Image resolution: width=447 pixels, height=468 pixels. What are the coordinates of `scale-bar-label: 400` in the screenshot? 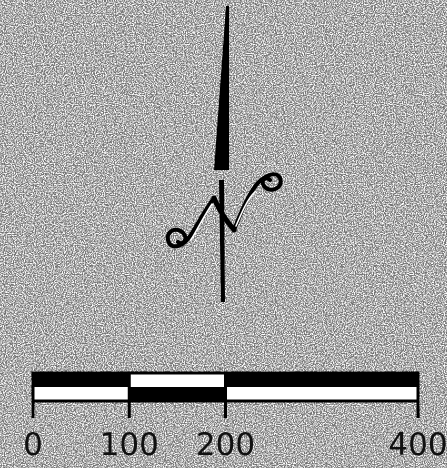 It's located at (417, 445).